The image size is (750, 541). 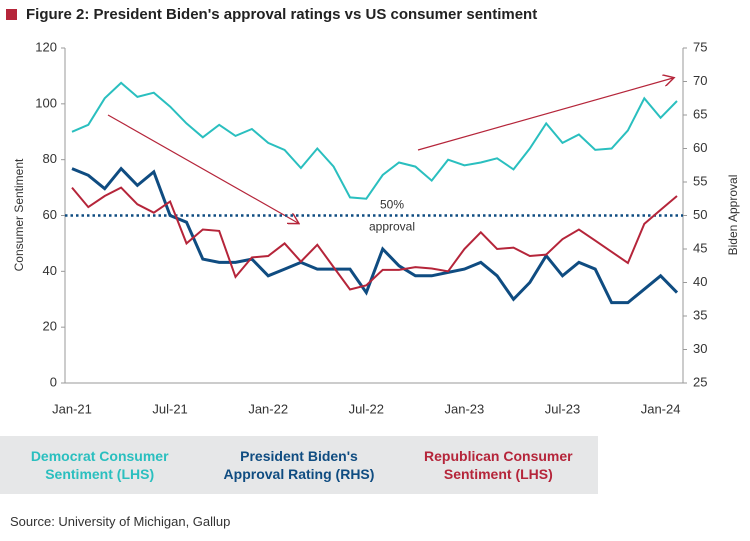 What do you see at coordinates (366, 408) in the screenshot?
I see `x-tick-label: Jul-22` at bounding box center [366, 408].